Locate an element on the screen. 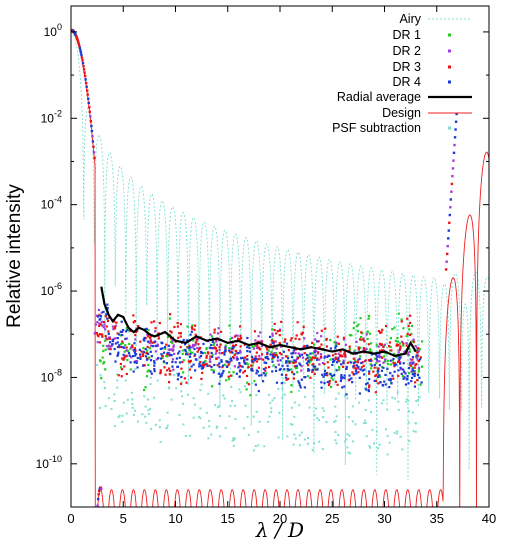 This screenshot has width=505, height=550. y-tick-label: 10-8 is located at coordinates (51, 375).